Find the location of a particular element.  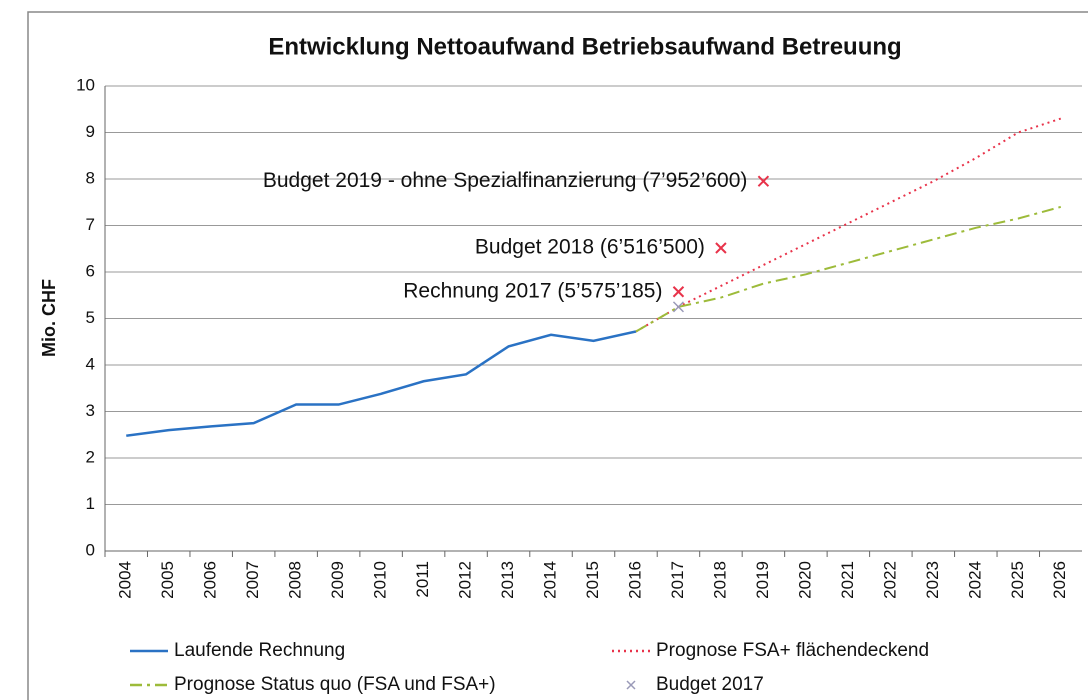

y-tick-label: 3 is located at coordinates (90, 410).